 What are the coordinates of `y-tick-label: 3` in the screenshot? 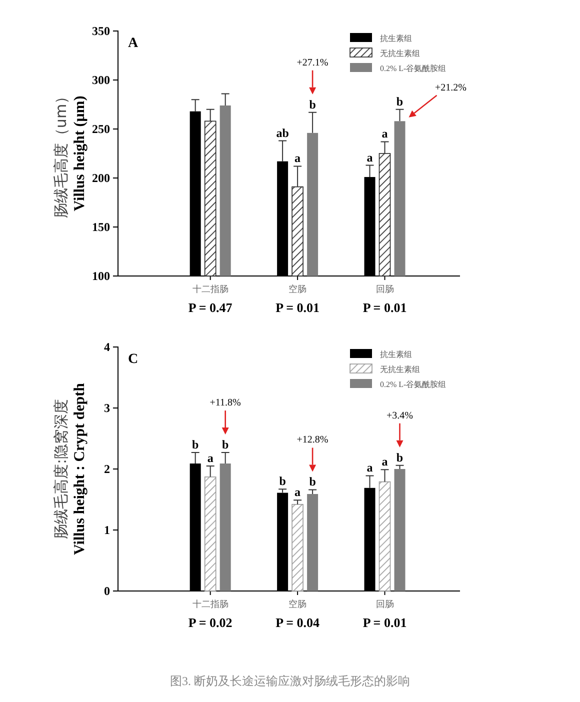 It's located at (107, 407).